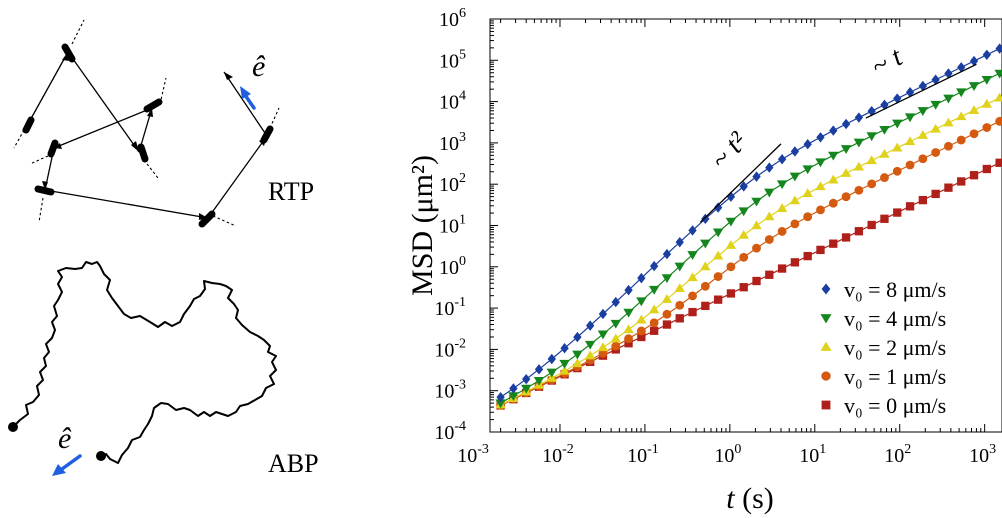 This screenshot has height=518, width=1002. I want to click on legend-label: v₀ = 8 μm/s, so click(895, 289).